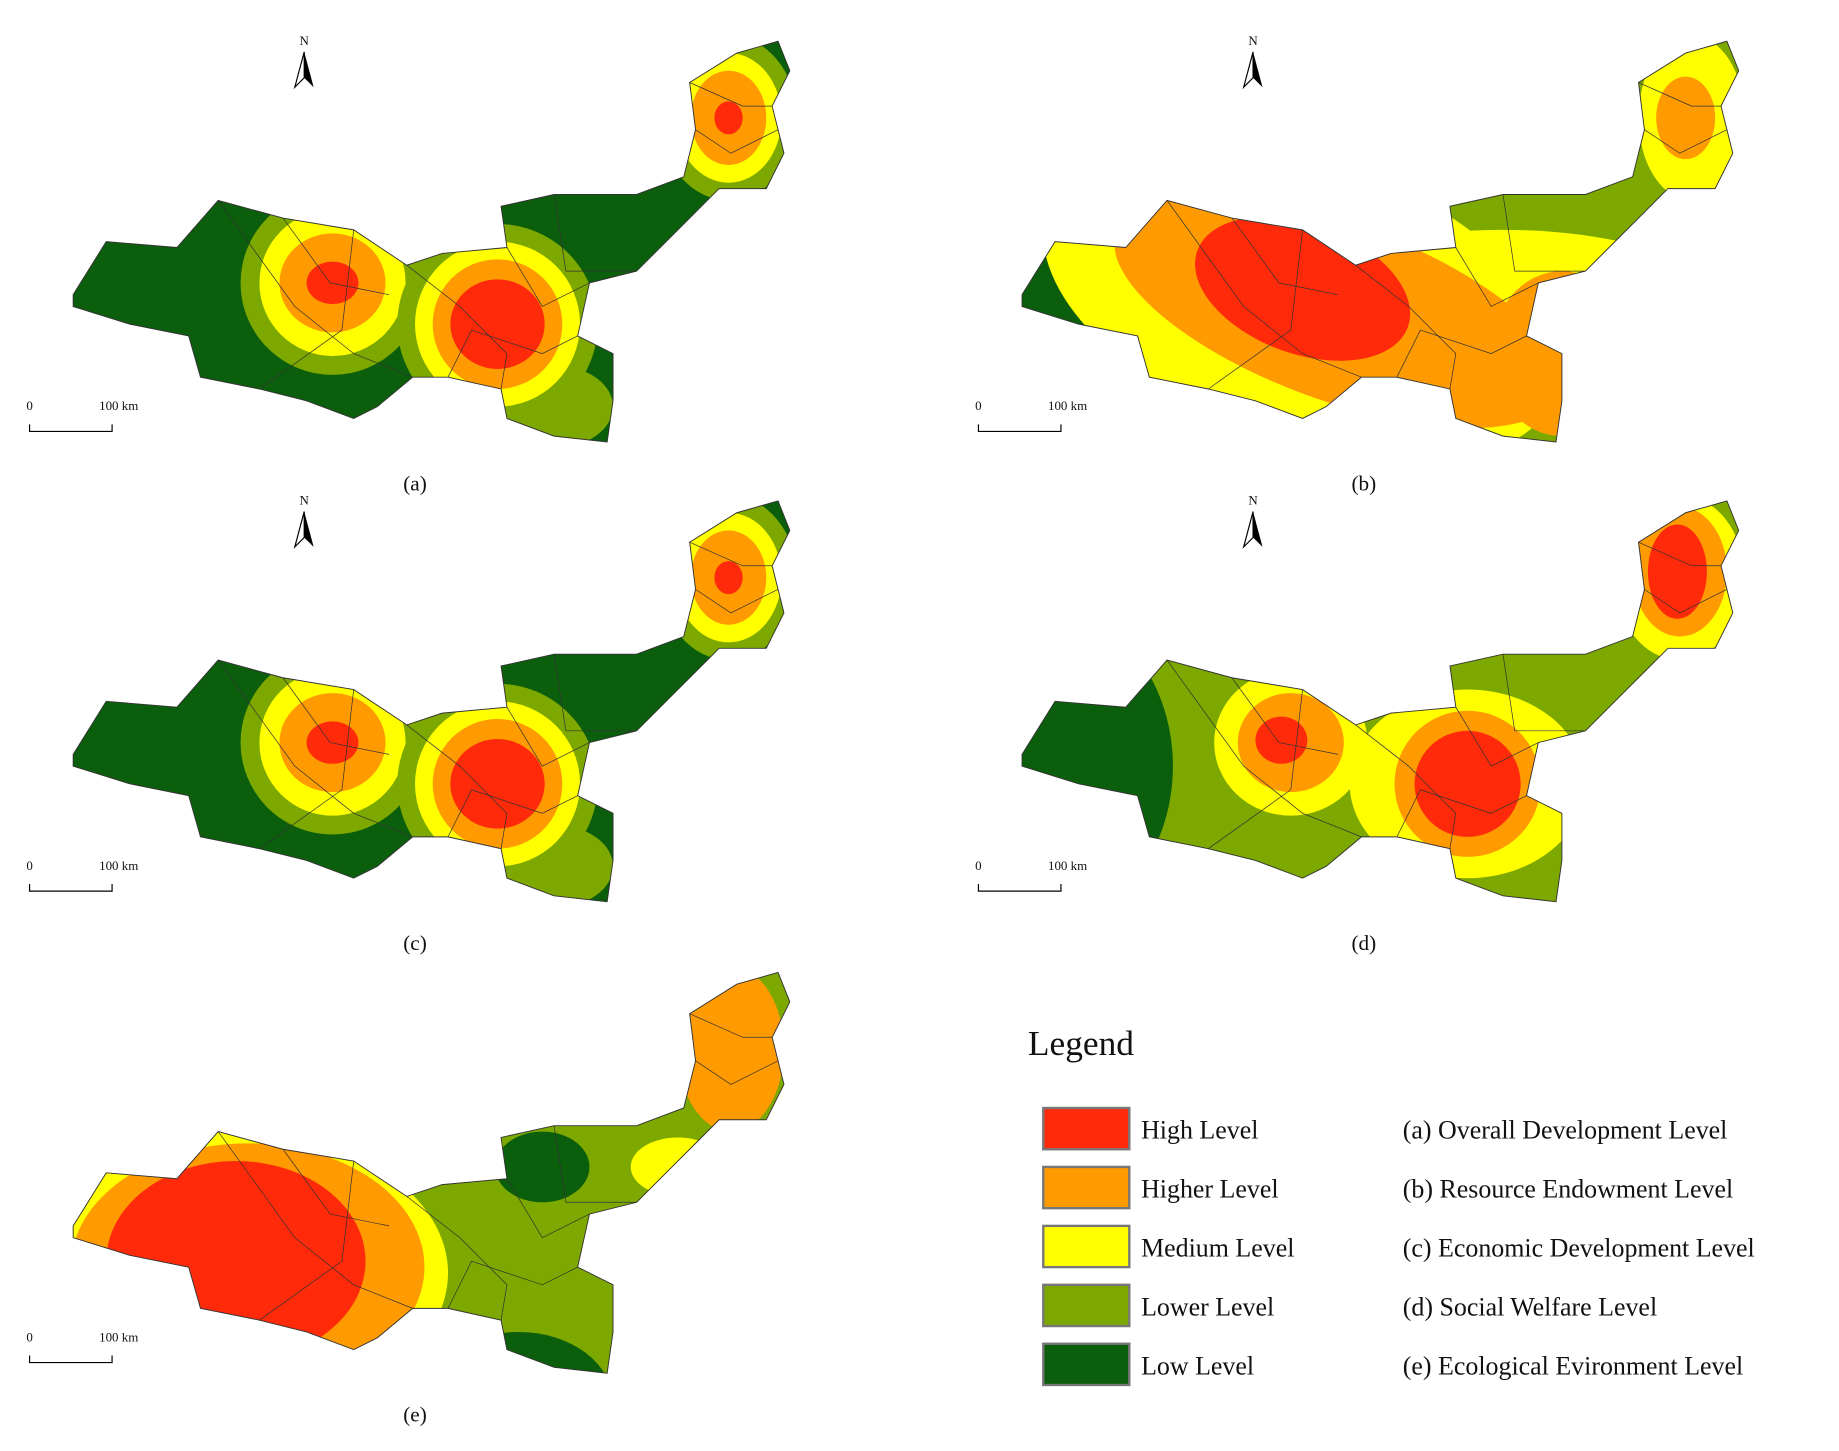 The width and height of the screenshot is (1839, 1451). I want to click on map-panel: N 0 100 km (a), so click(408, 264).